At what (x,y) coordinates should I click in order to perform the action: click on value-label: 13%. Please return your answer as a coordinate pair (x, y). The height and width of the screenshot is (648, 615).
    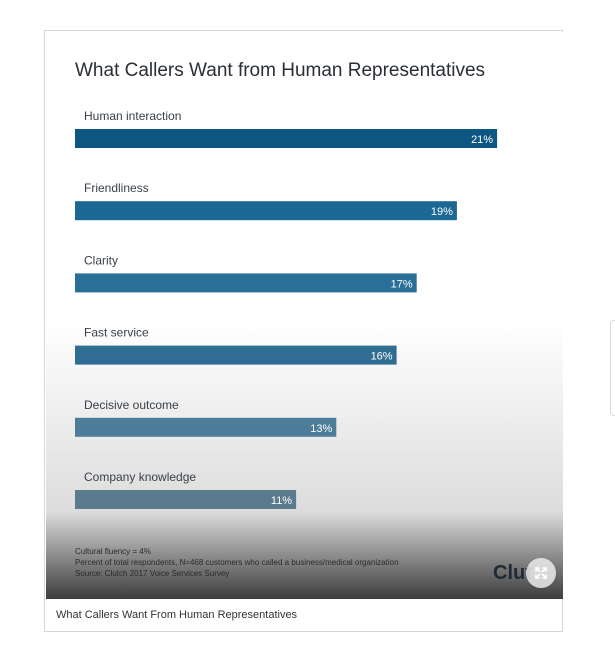
    Looking at the image, I should click on (321, 429).